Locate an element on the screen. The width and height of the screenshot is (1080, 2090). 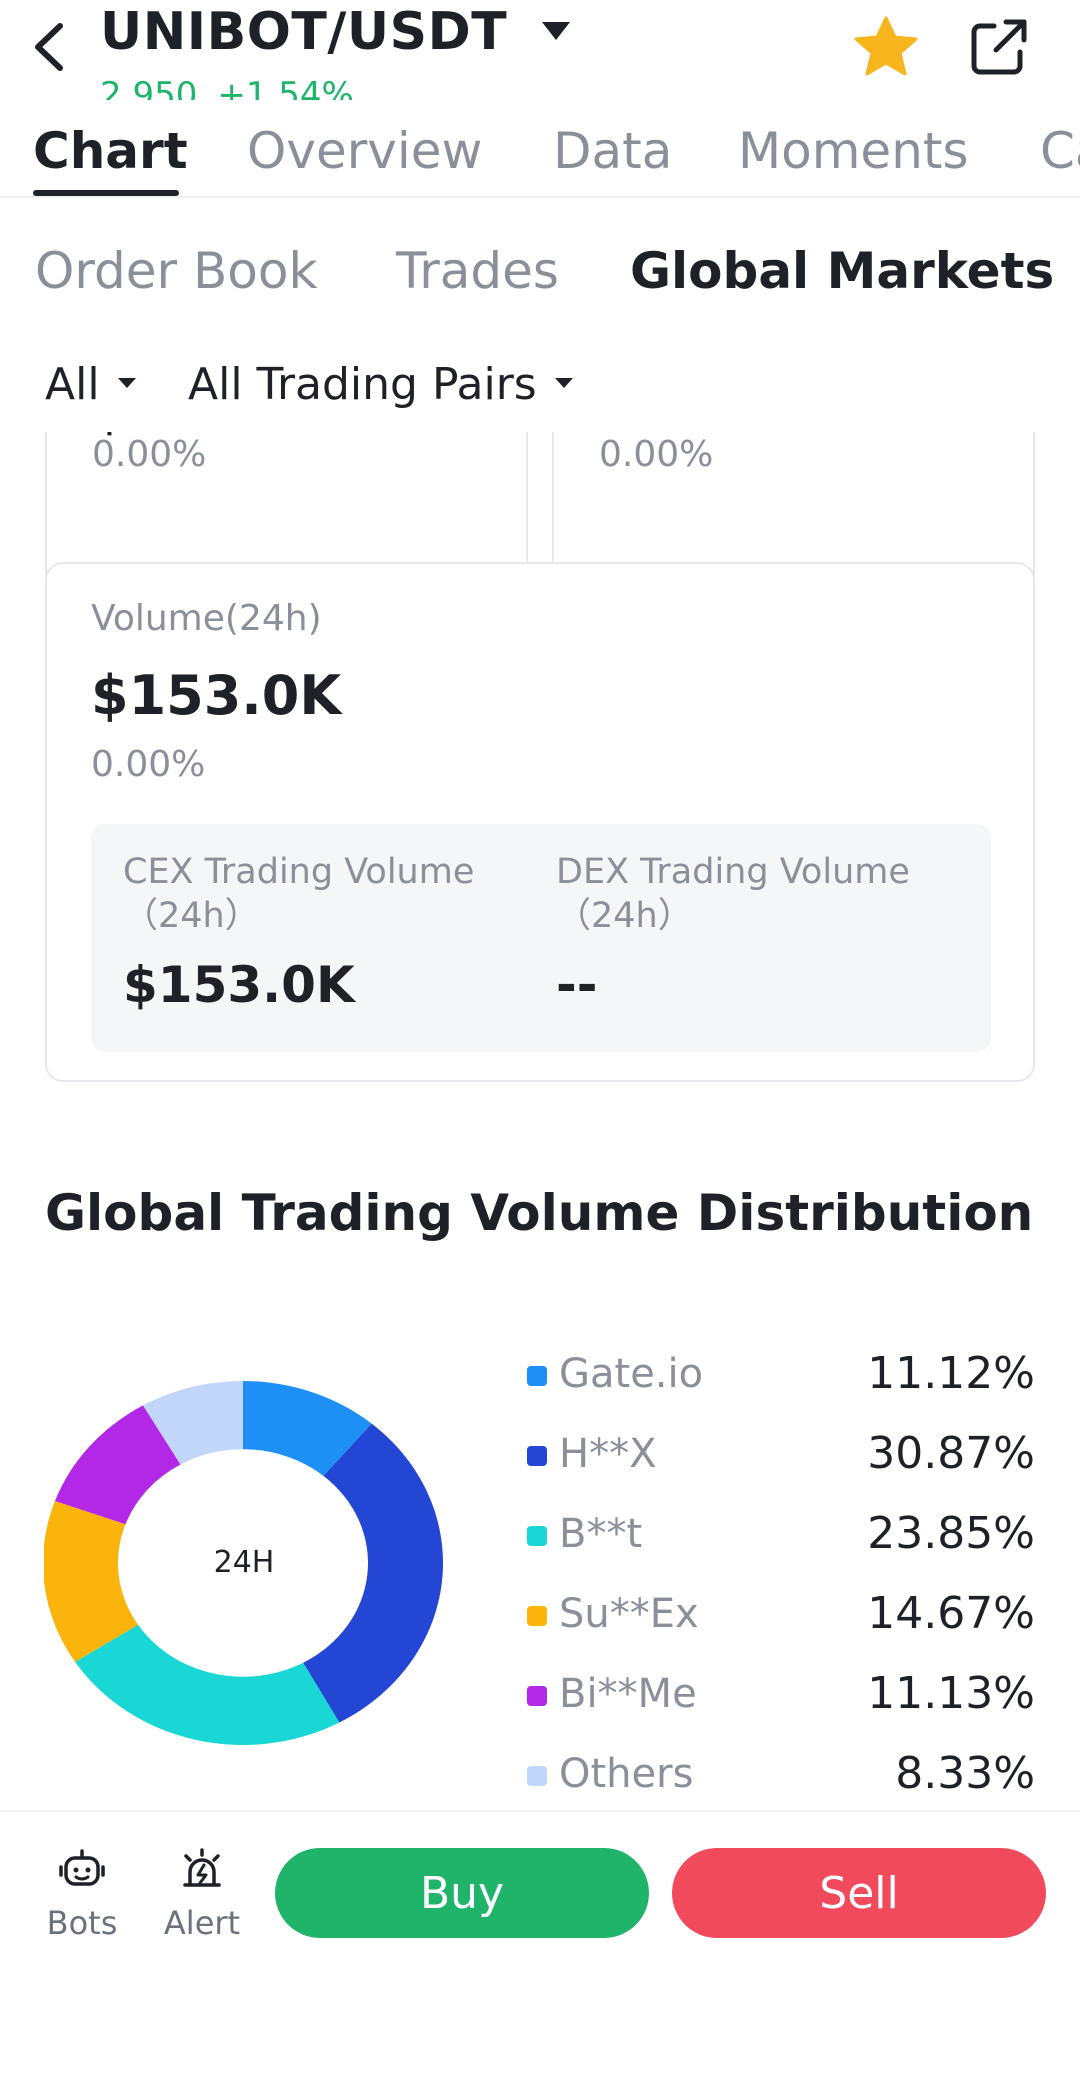
subtab-trades: Trades is located at coordinates (477, 271).